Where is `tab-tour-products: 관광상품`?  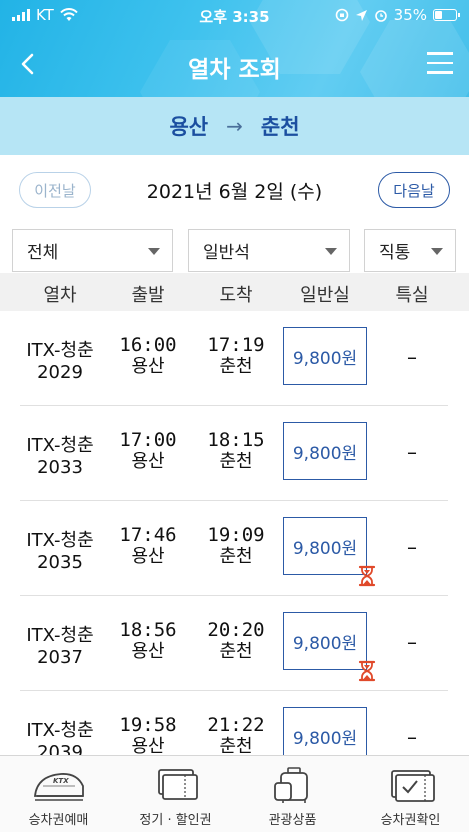
tab-tour-products: 관광상품 is located at coordinates (292, 794).